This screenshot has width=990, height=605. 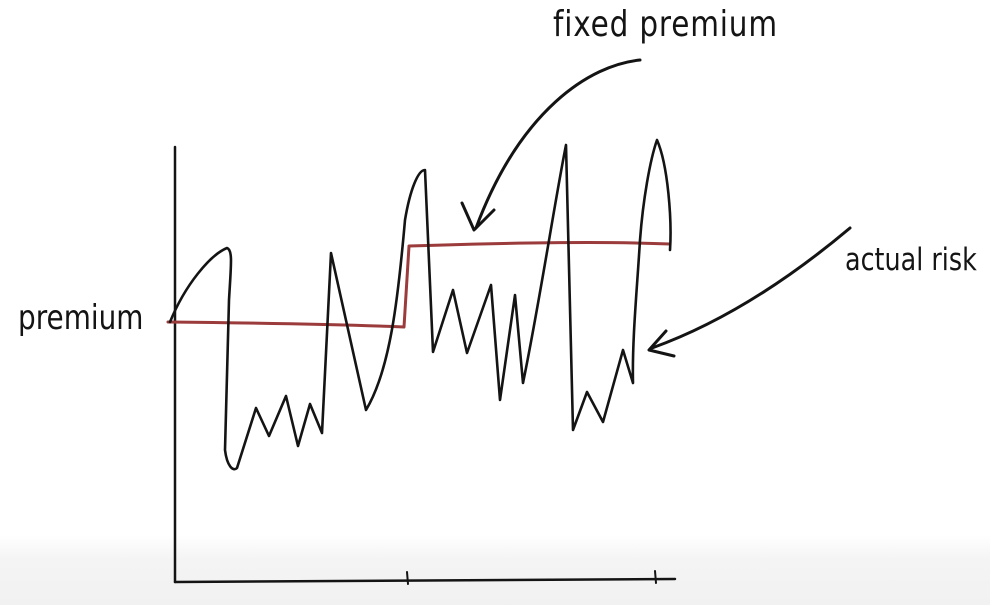 I want to click on actual-risk-label: actual risk, so click(x=911, y=260).